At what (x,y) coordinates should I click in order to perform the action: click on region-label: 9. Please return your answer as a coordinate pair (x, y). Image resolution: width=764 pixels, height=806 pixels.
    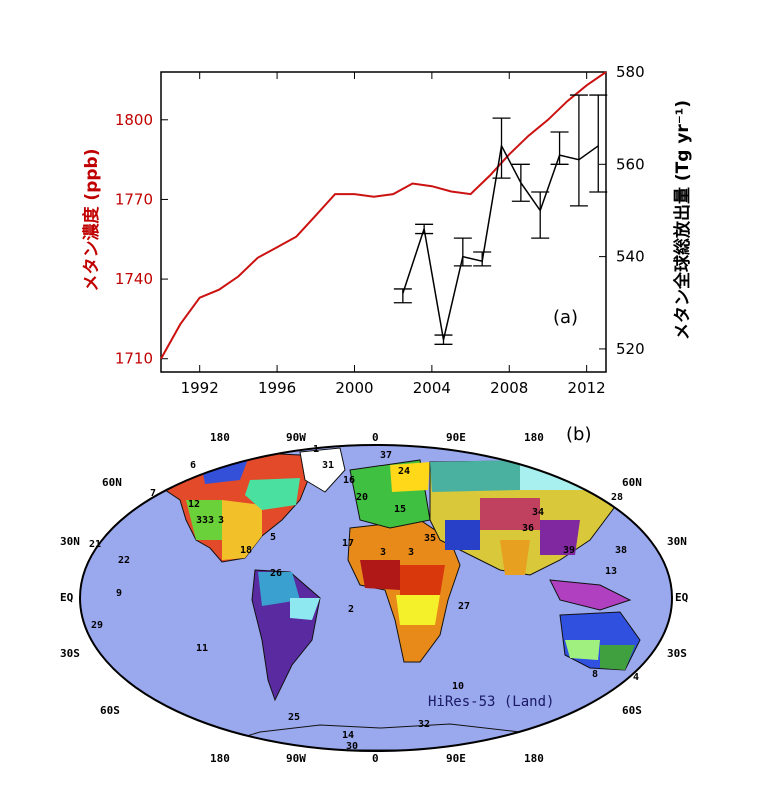
    Looking at the image, I should click on (119, 593).